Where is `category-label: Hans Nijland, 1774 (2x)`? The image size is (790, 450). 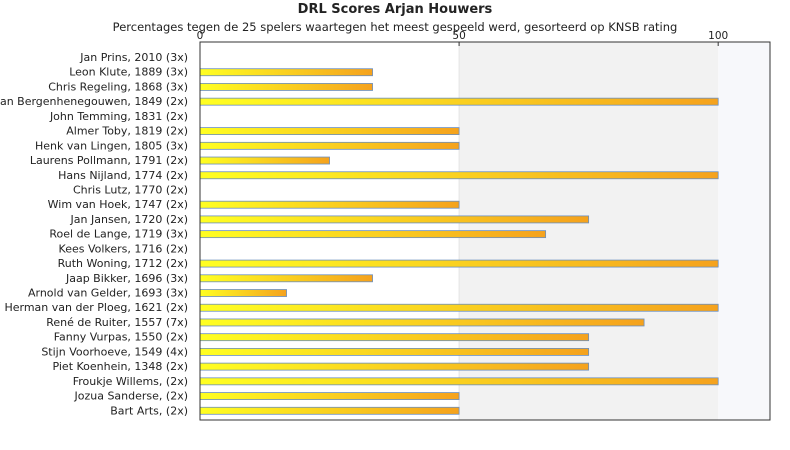 category-label: Hans Nijland, 1774 (2x) is located at coordinates (123, 175).